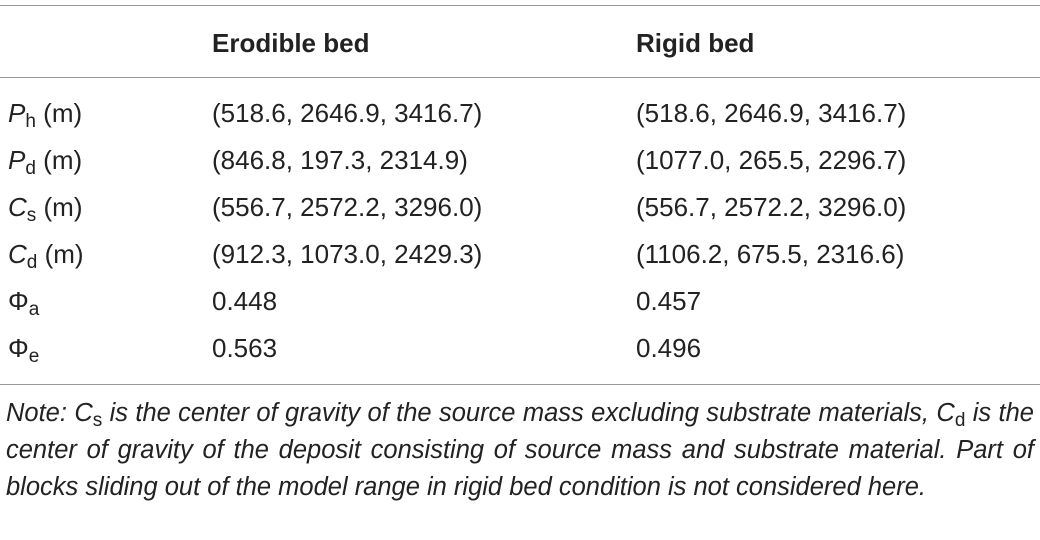 The height and width of the screenshot is (540, 1040). What do you see at coordinates (520, 384) in the screenshot?
I see `bottom-rule` at bounding box center [520, 384].